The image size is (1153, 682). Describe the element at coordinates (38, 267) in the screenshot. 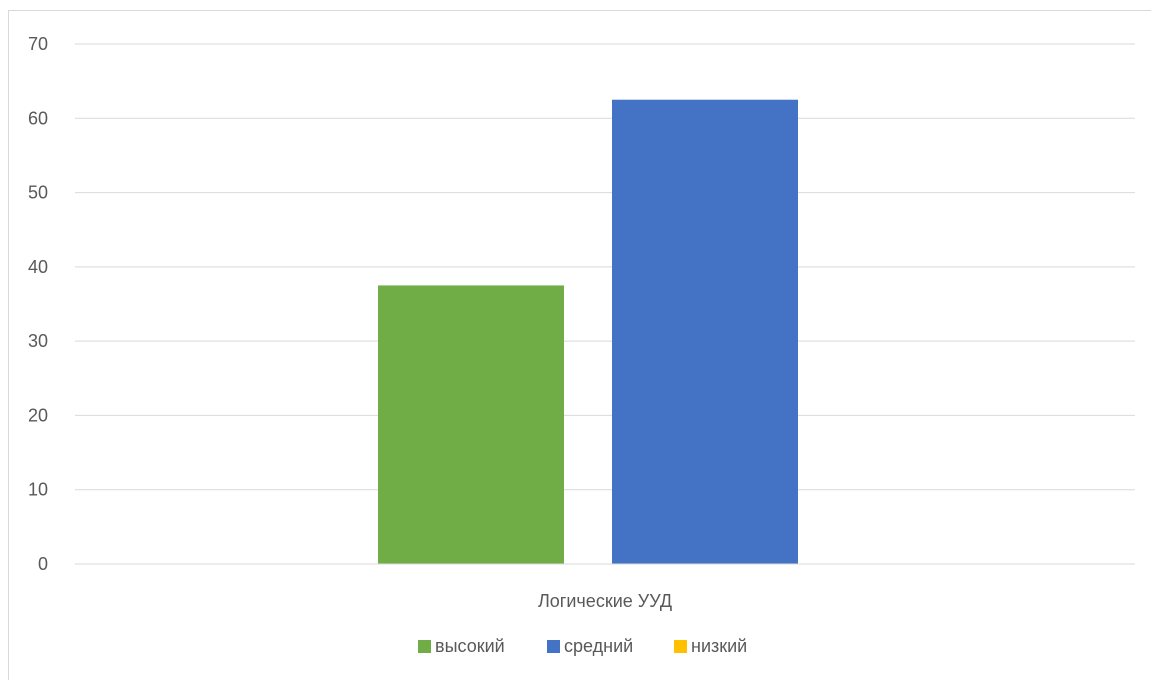

I see `y-tick-label: 40` at that location.